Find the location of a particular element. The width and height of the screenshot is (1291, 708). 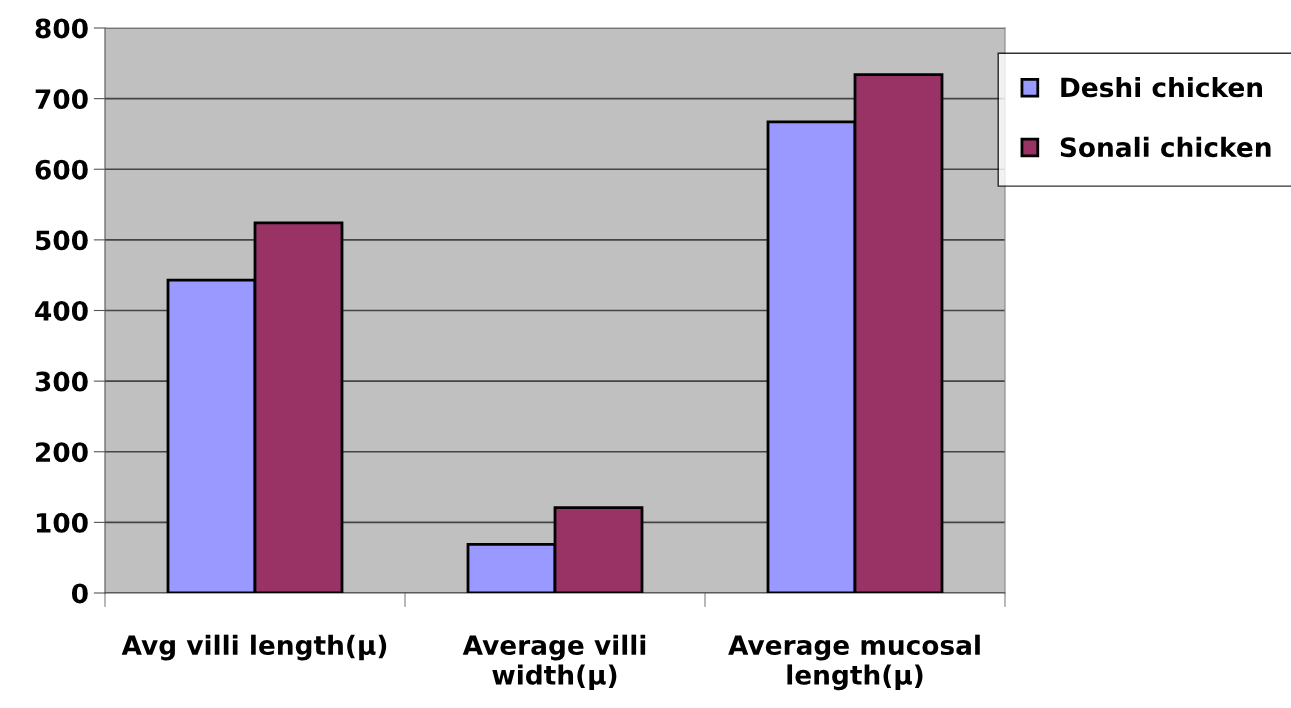

y-tick-label: 300 is located at coordinates (61, 381).